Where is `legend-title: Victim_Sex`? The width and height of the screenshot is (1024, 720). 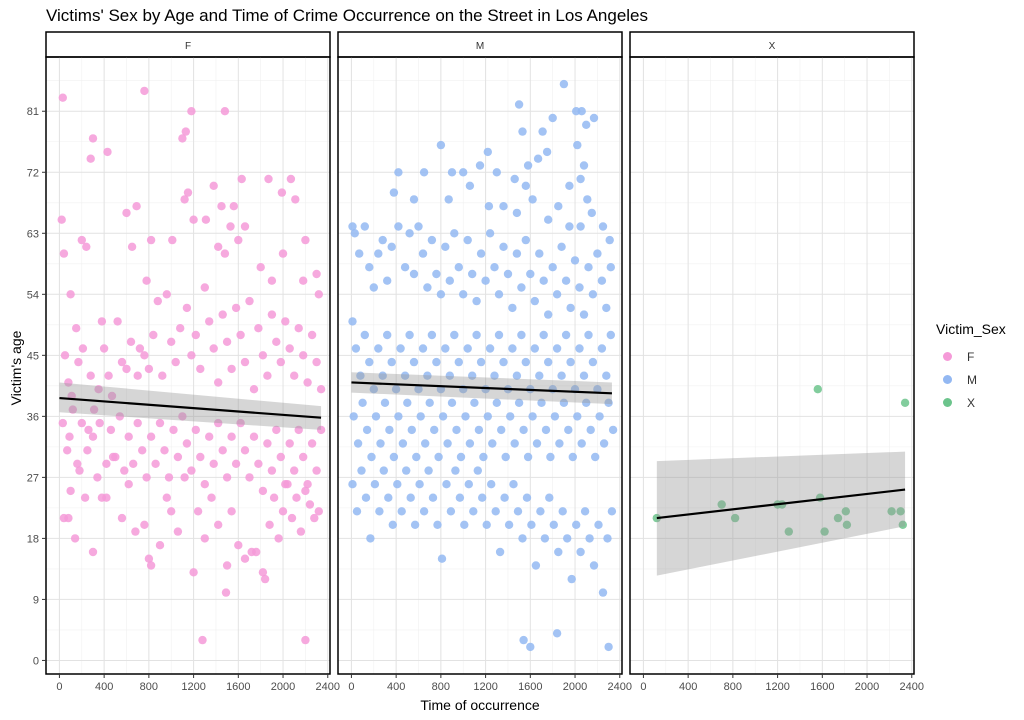
legend-title: Victim_Sex is located at coordinates (971, 329).